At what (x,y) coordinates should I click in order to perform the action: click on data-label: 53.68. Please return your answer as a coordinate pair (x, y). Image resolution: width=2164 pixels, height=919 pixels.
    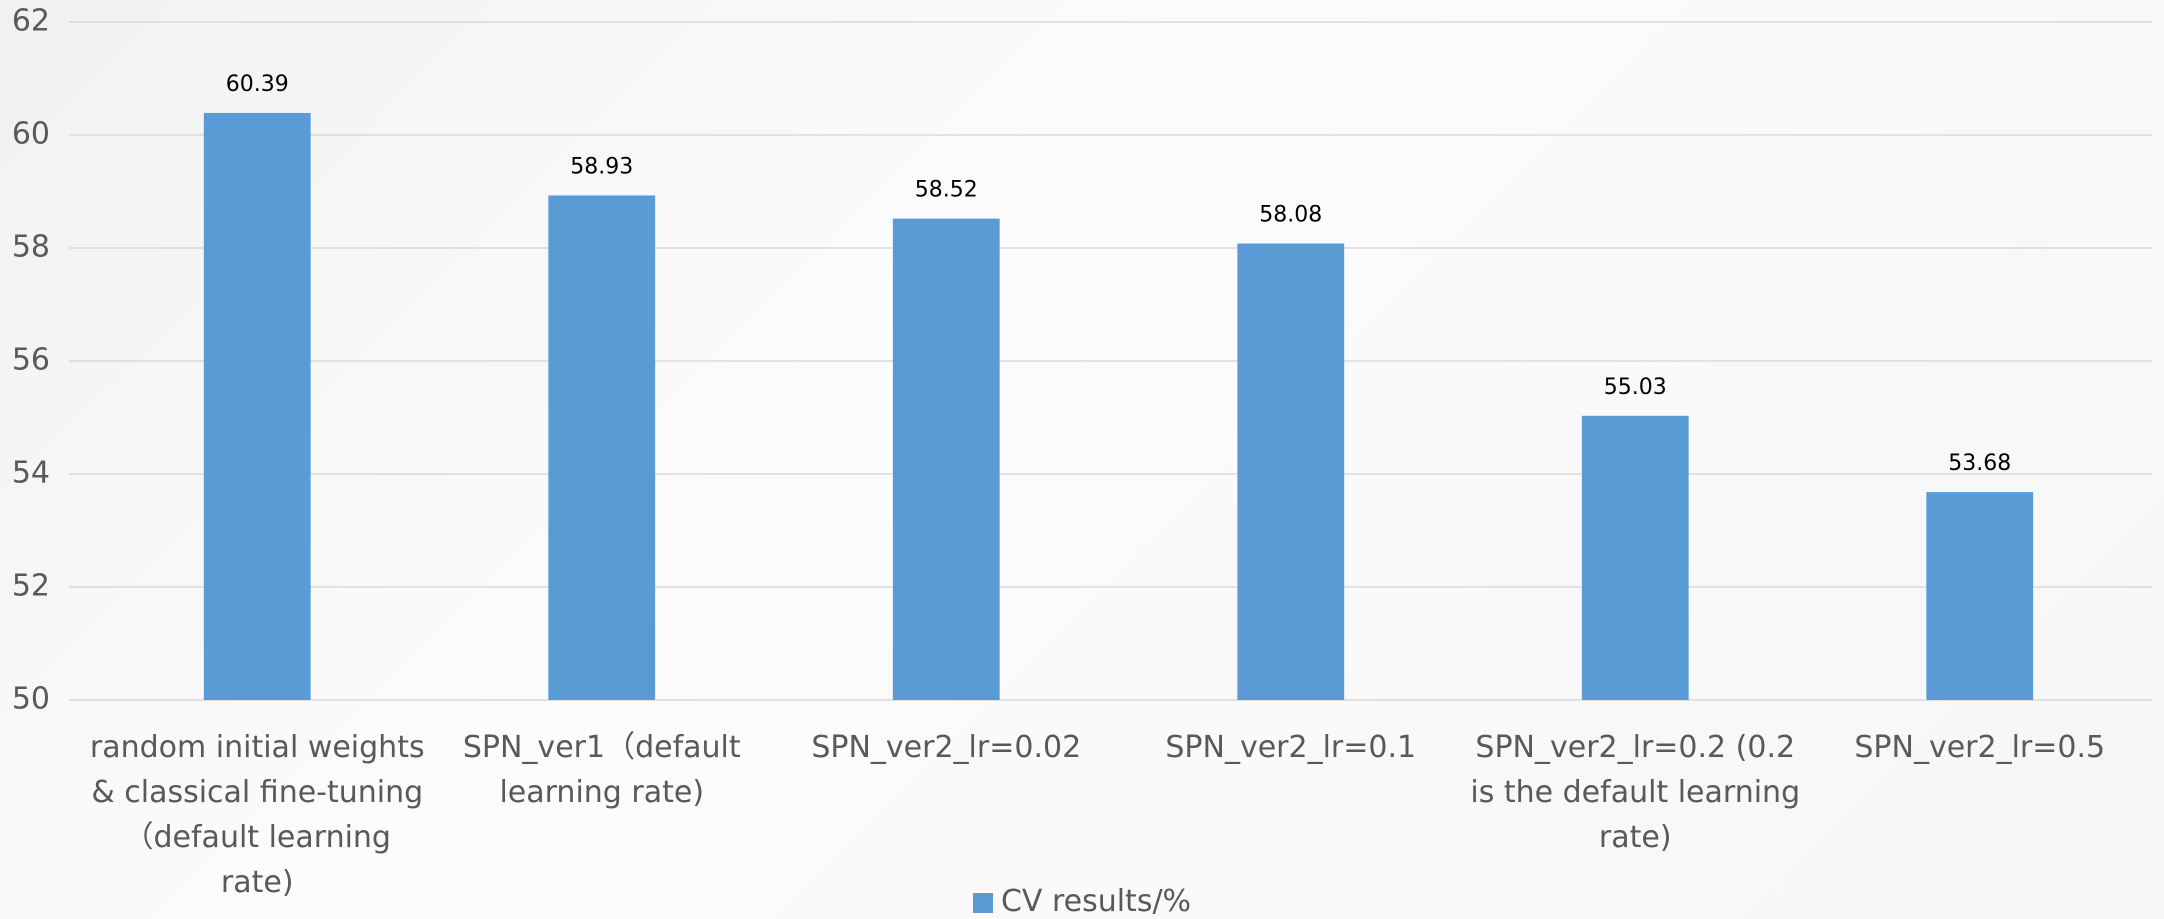
    Looking at the image, I should click on (1979, 463).